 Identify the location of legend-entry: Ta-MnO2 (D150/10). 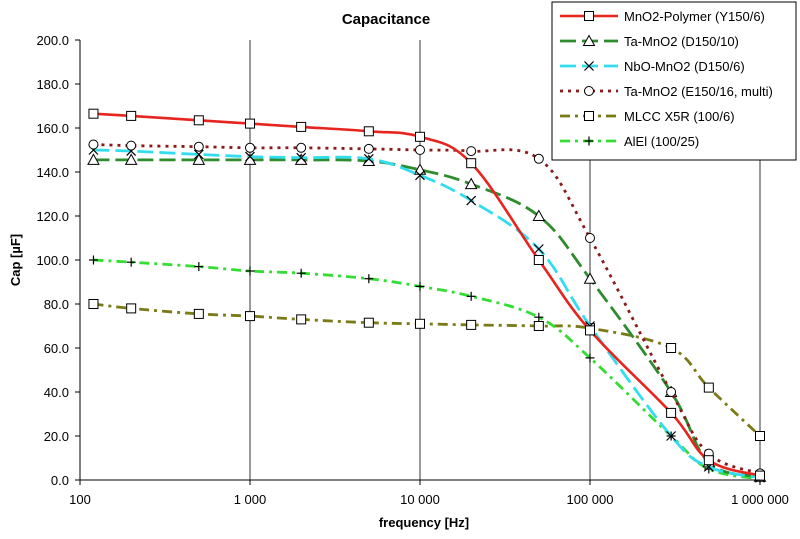
(649, 41).